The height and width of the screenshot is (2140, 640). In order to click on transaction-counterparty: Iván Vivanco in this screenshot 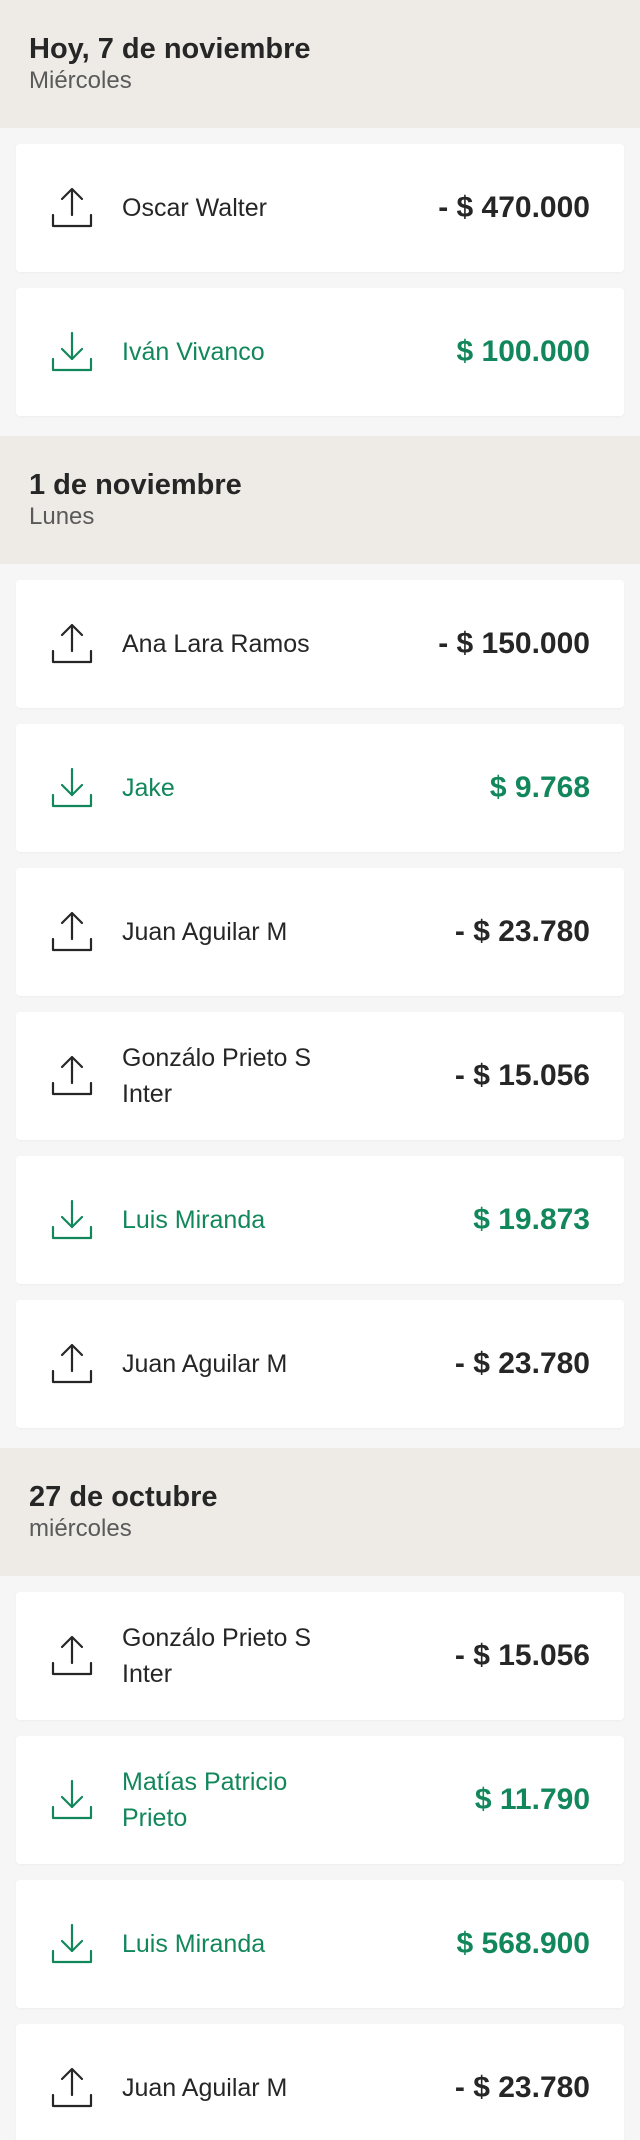, I will do `click(193, 352)`.